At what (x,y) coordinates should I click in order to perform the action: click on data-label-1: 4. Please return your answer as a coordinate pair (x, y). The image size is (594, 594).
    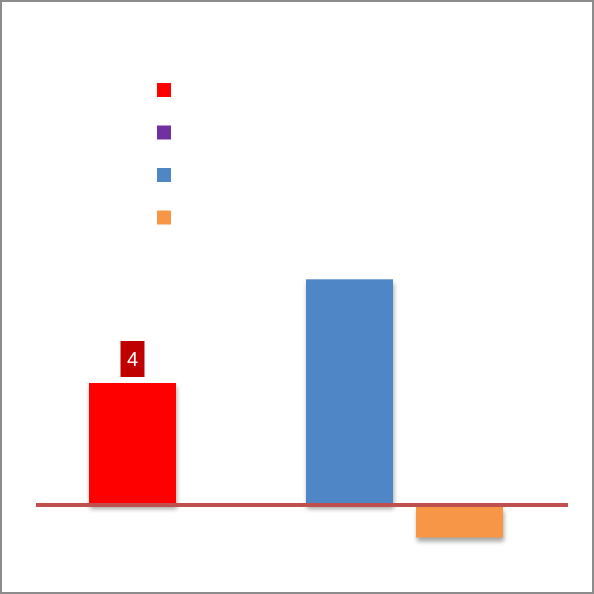
    Looking at the image, I should click on (132, 360).